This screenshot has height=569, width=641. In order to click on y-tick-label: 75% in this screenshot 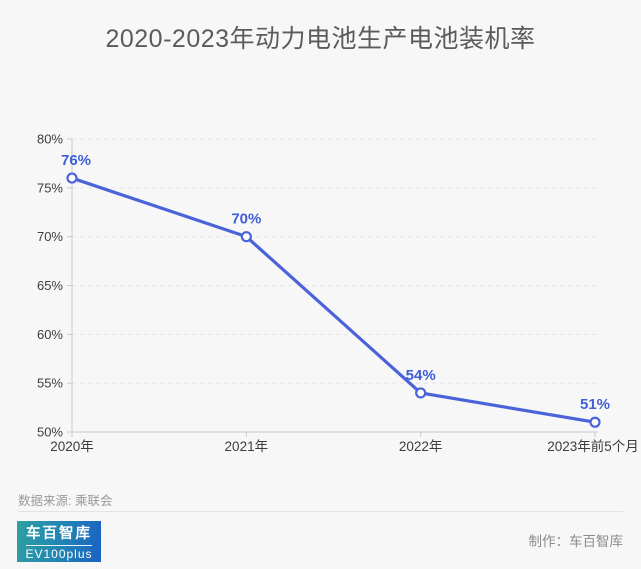, I will do `click(50, 187)`.